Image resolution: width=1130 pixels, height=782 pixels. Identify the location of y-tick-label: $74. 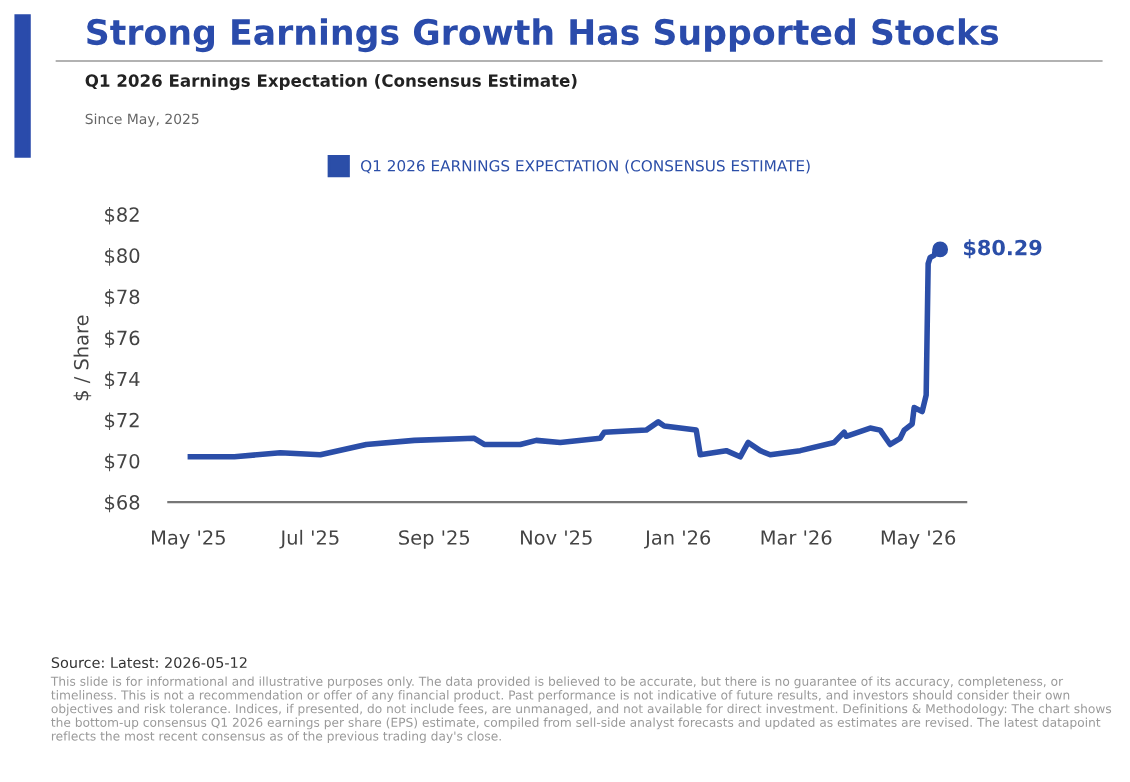
(122, 380).